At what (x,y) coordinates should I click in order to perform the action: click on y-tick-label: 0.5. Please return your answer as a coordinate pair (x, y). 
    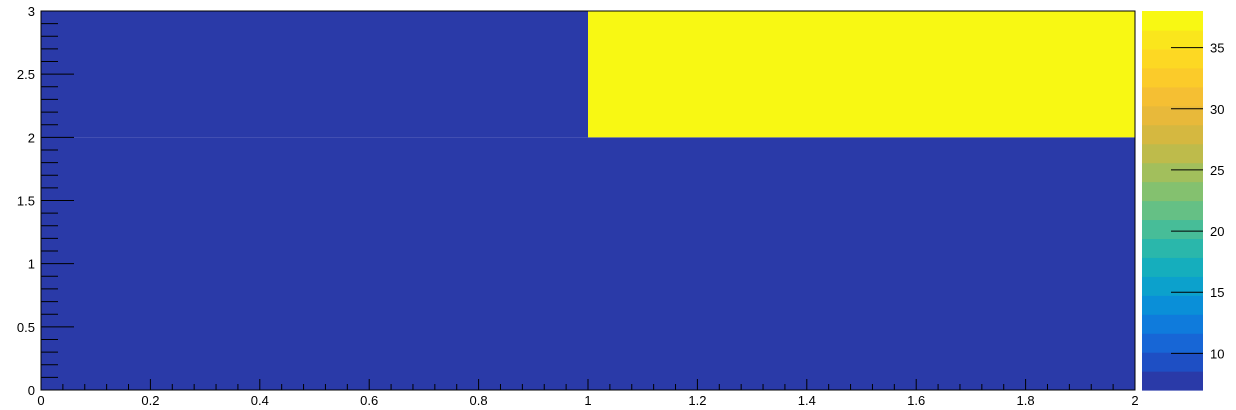
    Looking at the image, I should click on (26, 327).